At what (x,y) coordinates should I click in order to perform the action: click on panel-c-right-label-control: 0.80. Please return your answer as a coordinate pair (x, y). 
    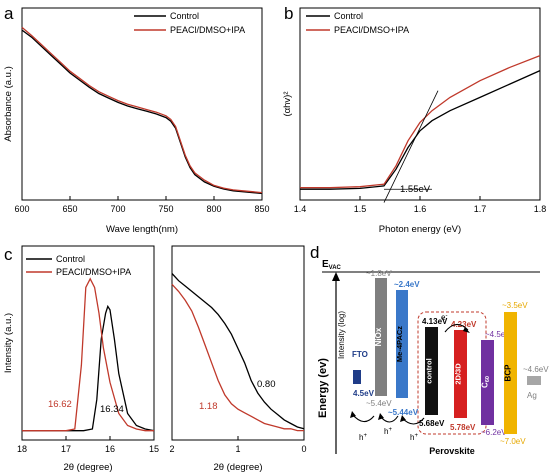
    Looking at the image, I should click on (266, 384).